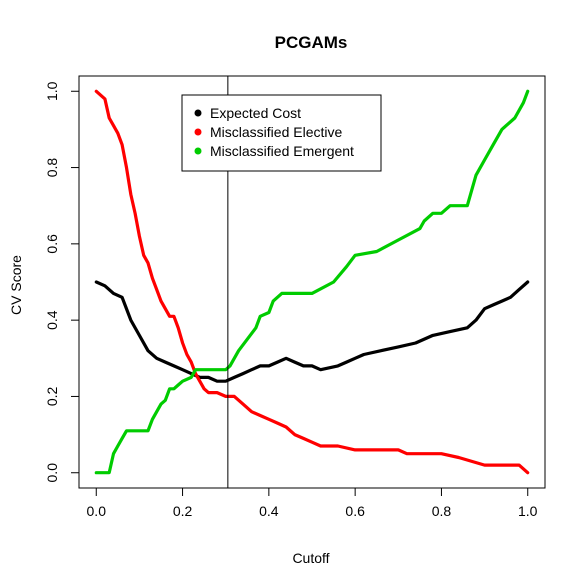  I want to click on y-tick-label: 0.6, so click(52, 244).